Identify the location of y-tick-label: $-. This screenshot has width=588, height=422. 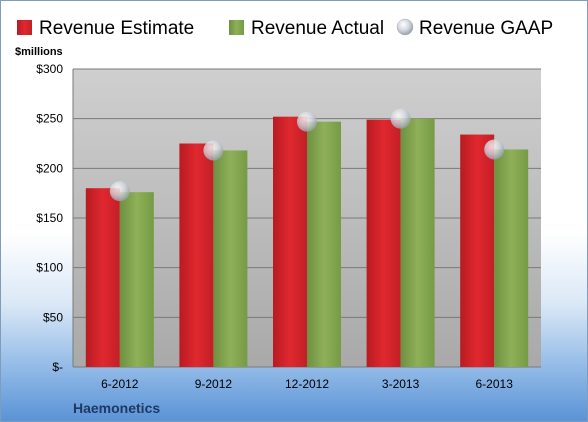
(57, 367).